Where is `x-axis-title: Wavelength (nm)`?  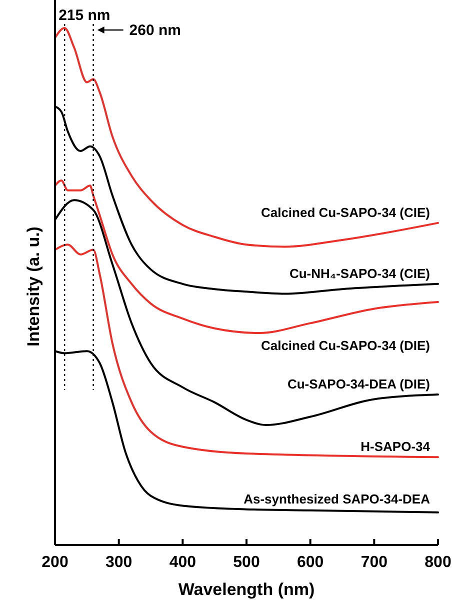 x-axis-title: Wavelength (nm) is located at coordinates (246, 589).